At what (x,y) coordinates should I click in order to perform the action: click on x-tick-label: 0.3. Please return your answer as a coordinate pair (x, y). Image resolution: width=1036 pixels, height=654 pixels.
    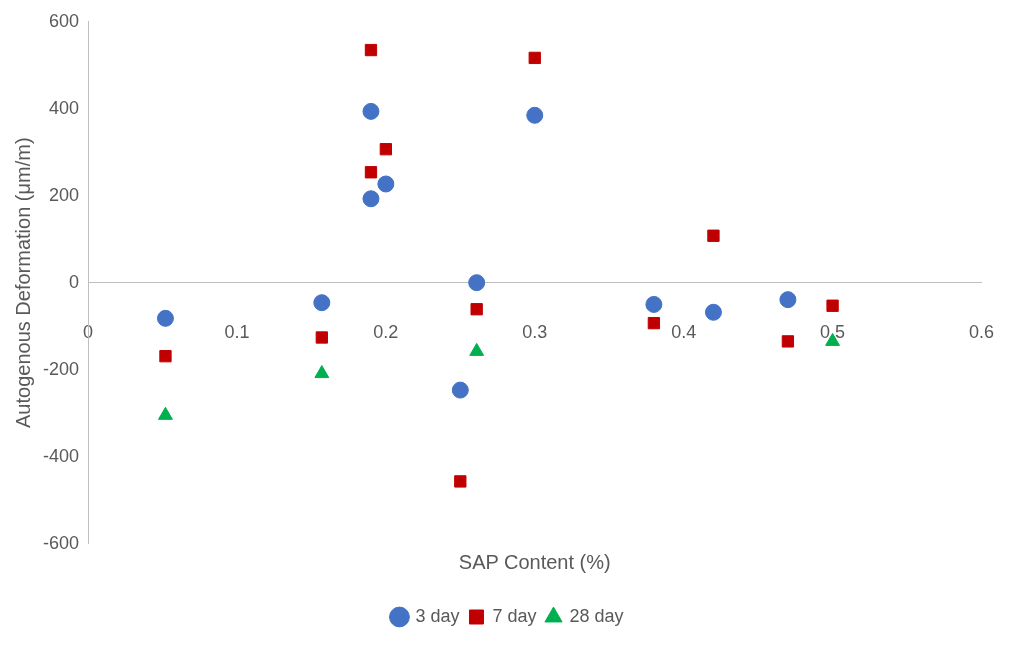
    Looking at the image, I should click on (535, 332).